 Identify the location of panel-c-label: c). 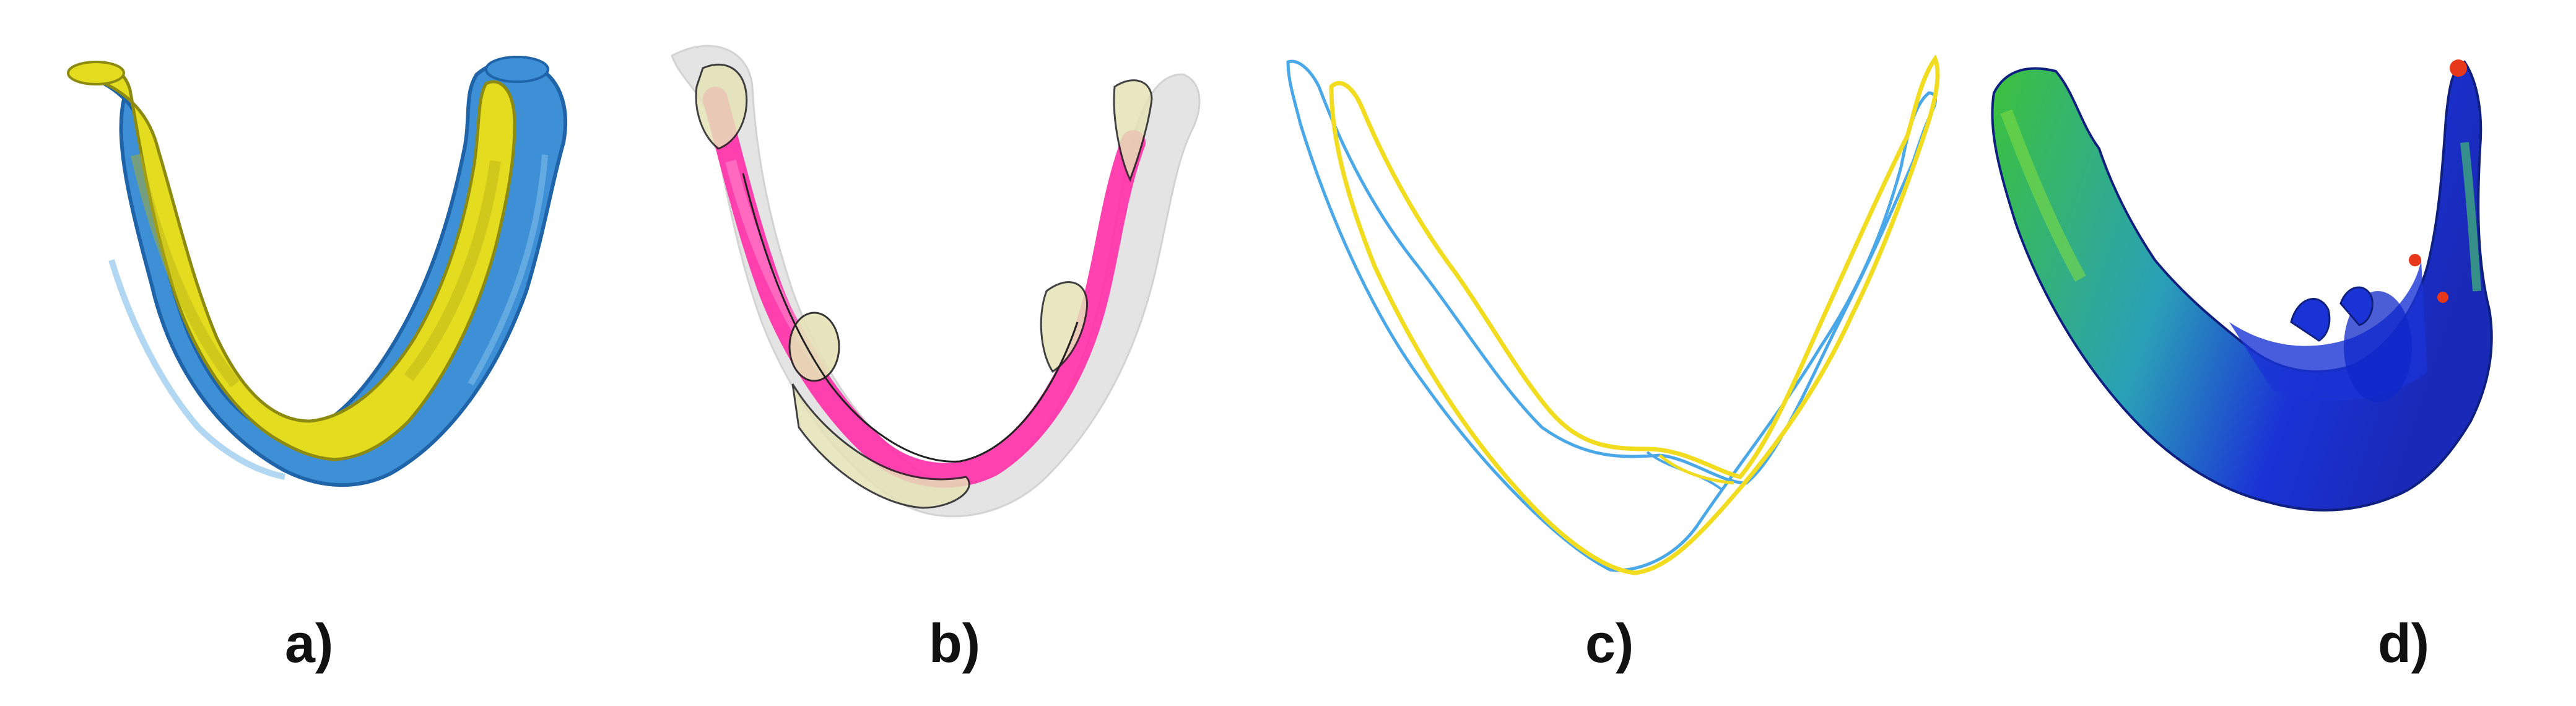
(1609, 643).